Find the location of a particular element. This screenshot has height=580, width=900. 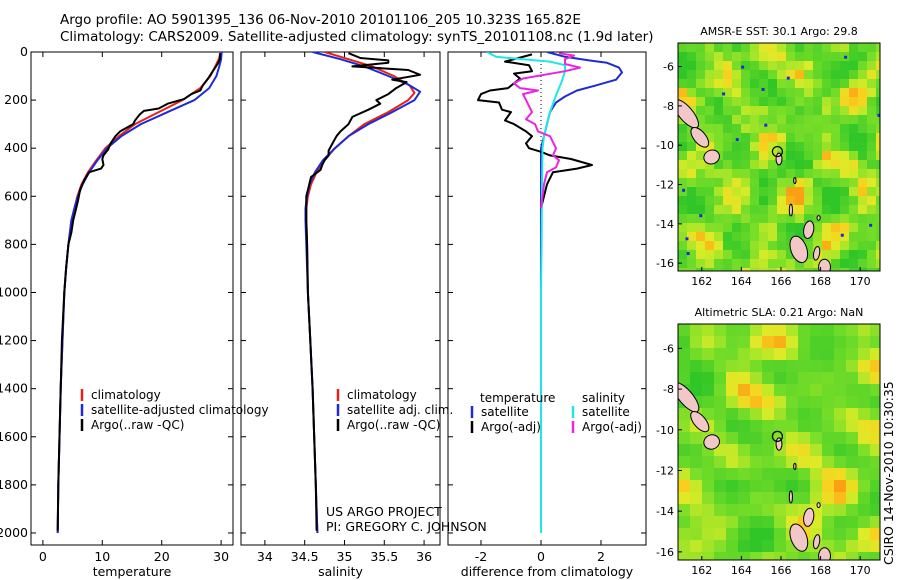

sla_map-ytick-label: -10 is located at coordinates (665, 430).